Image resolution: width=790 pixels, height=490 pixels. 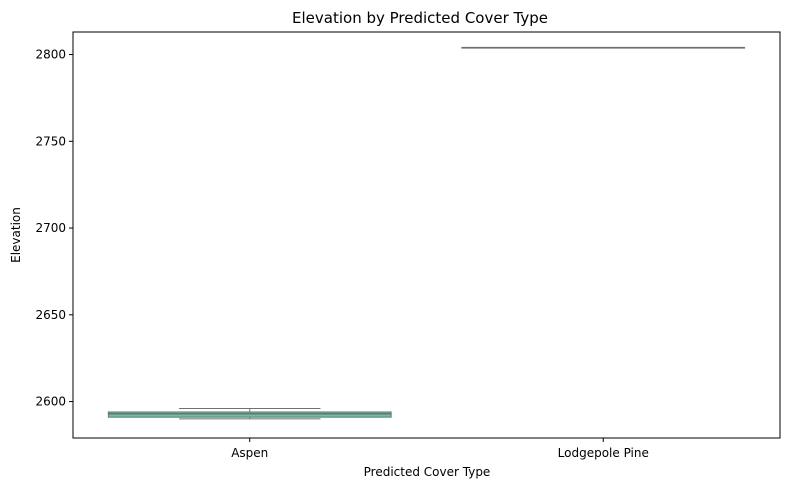 I want to click on x-tick-label-lodgepole-pine: Lodgepole Pine, so click(x=603, y=453).